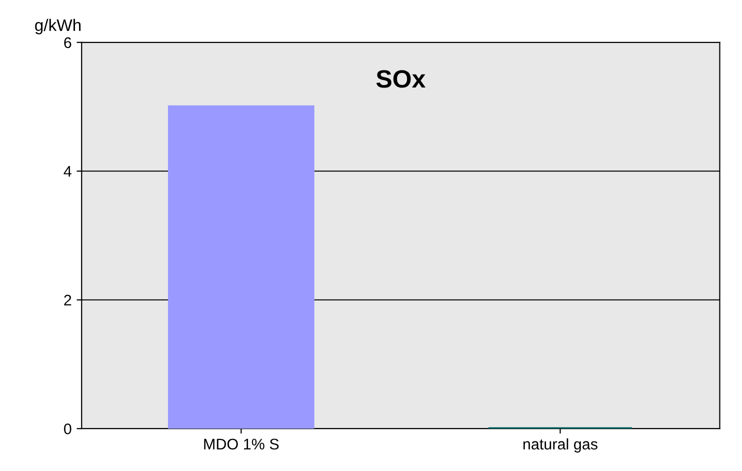 The height and width of the screenshot is (471, 742). Describe the element at coordinates (68, 171) in the screenshot. I see `y-tick-label: 4` at that location.